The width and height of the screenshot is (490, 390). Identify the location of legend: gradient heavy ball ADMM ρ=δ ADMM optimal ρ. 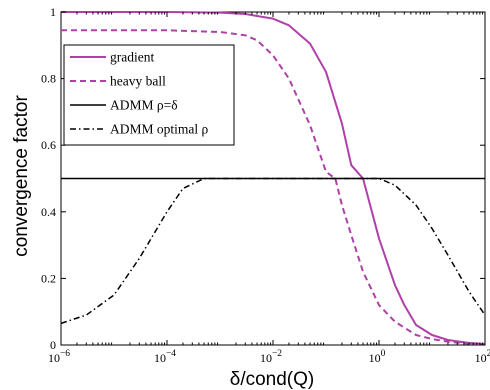
(149, 95).